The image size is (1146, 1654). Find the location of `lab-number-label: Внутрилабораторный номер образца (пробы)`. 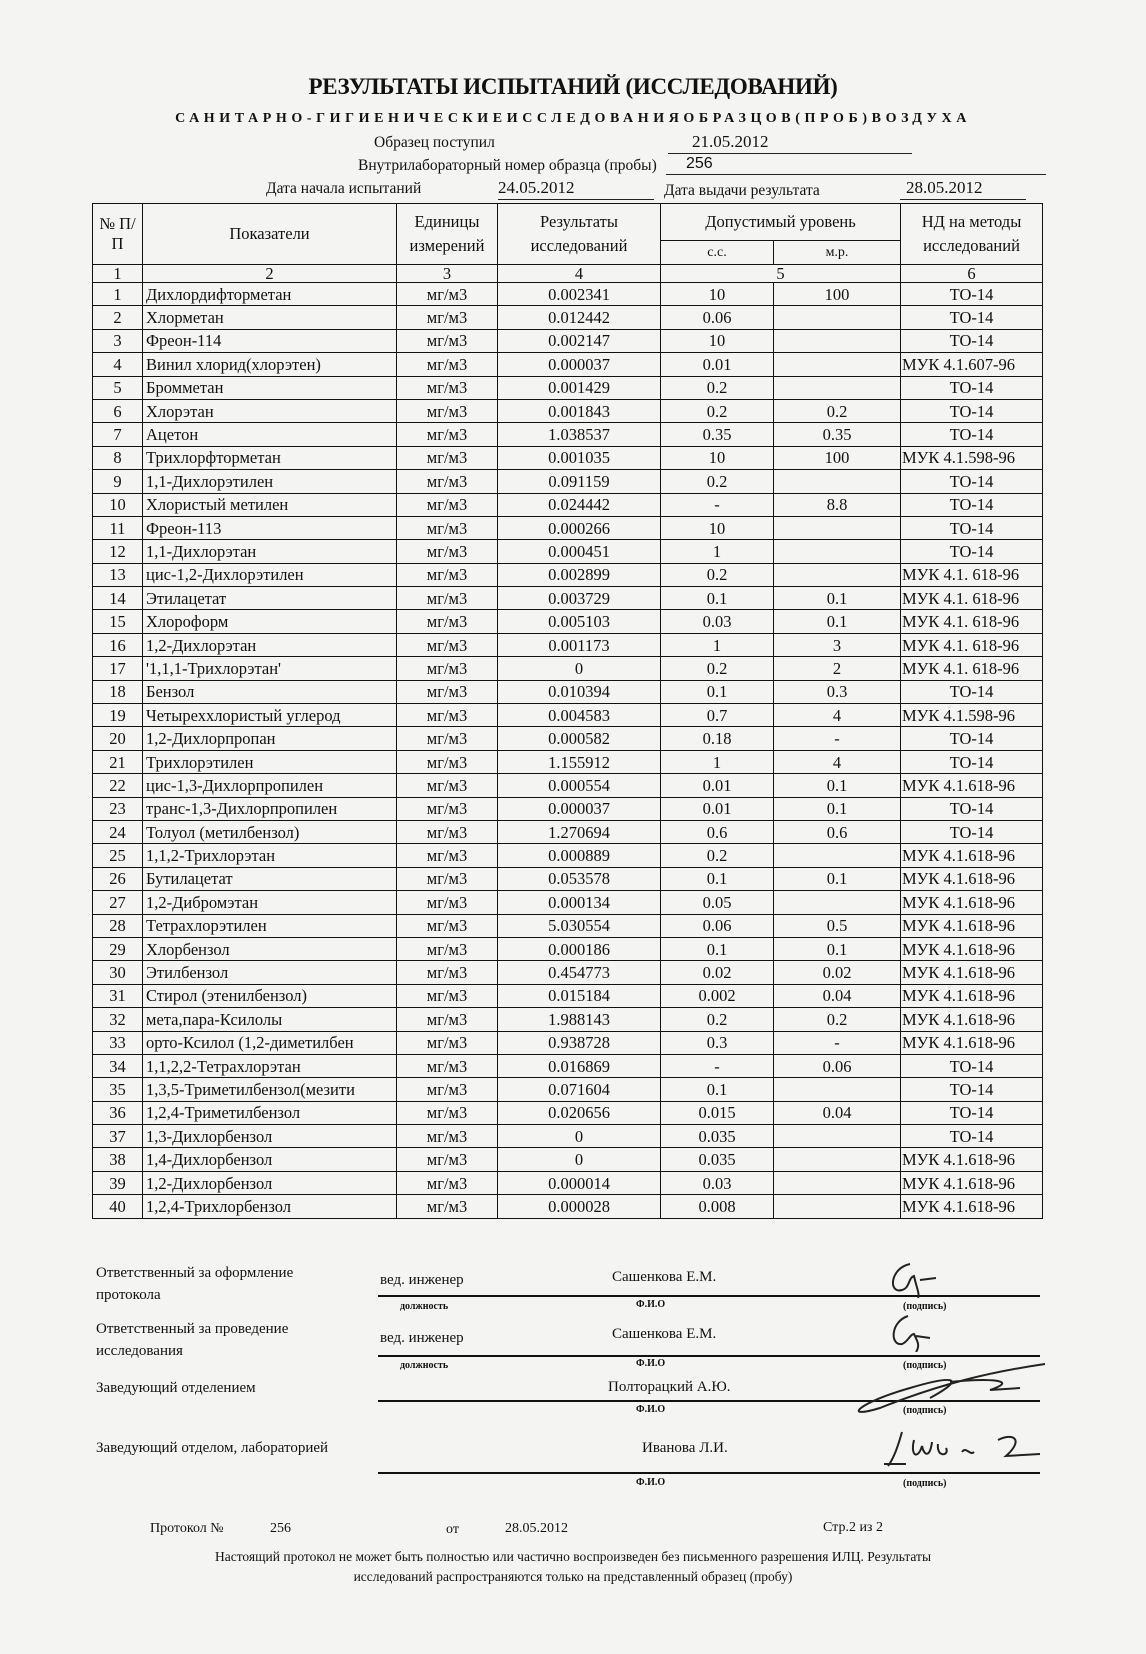

lab-number-label: Внутрилабораторный номер образца (пробы) is located at coordinates (507, 165).